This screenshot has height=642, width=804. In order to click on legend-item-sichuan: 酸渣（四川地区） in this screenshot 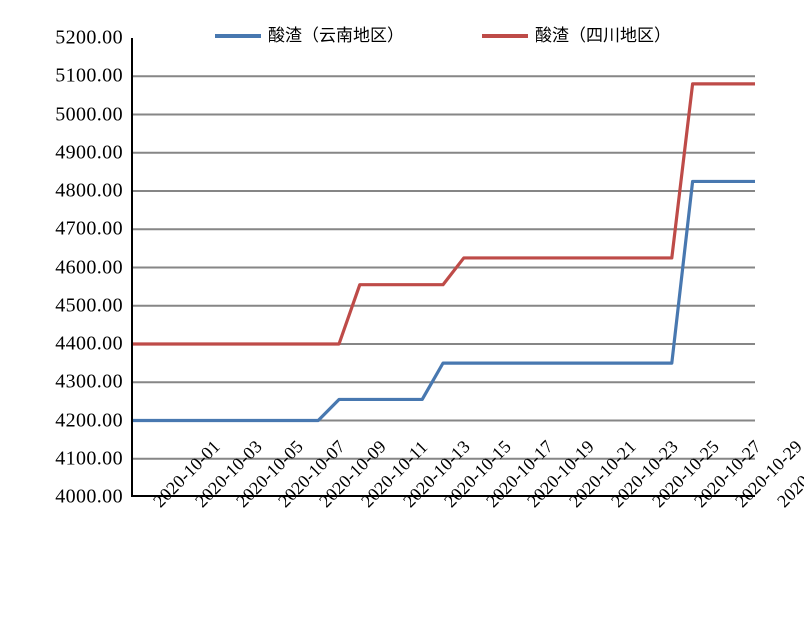, I will do `click(576, 35)`.